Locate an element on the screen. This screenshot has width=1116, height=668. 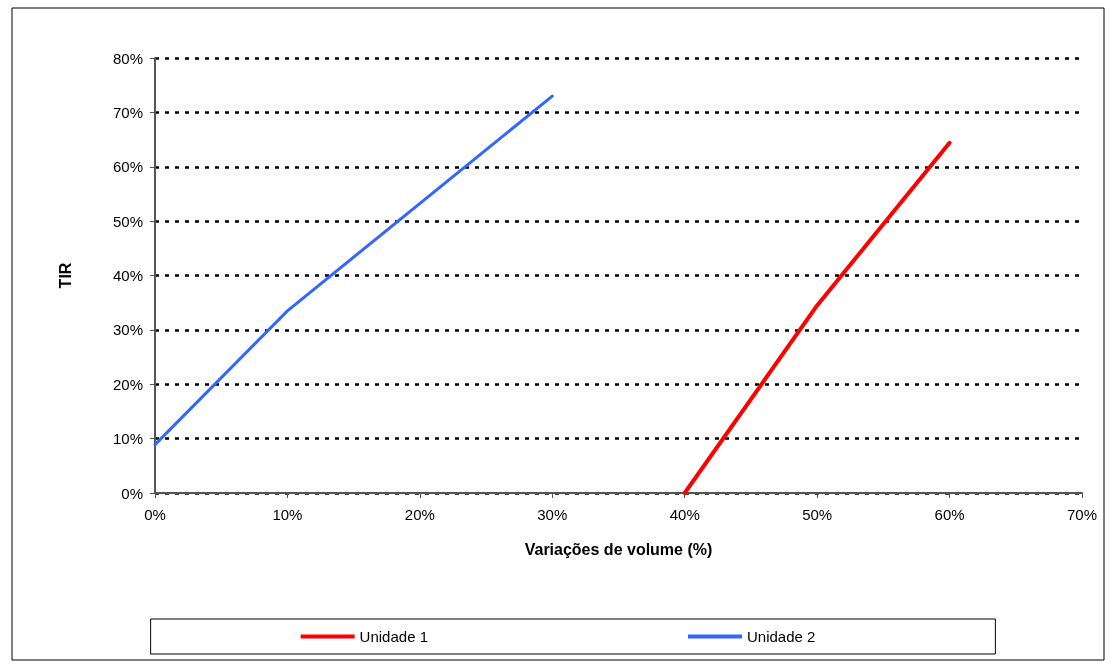
y-tick-label: 40% is located at coordinates (127, 275).